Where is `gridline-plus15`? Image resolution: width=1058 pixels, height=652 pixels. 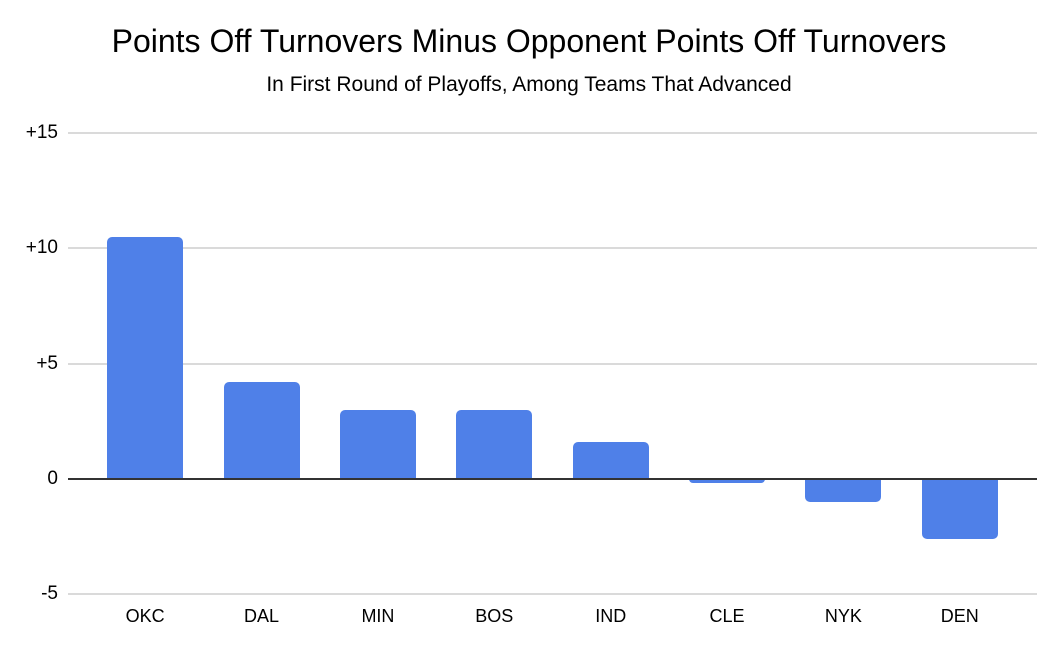 gridline-plus15 is located at coordinates (552, 133).